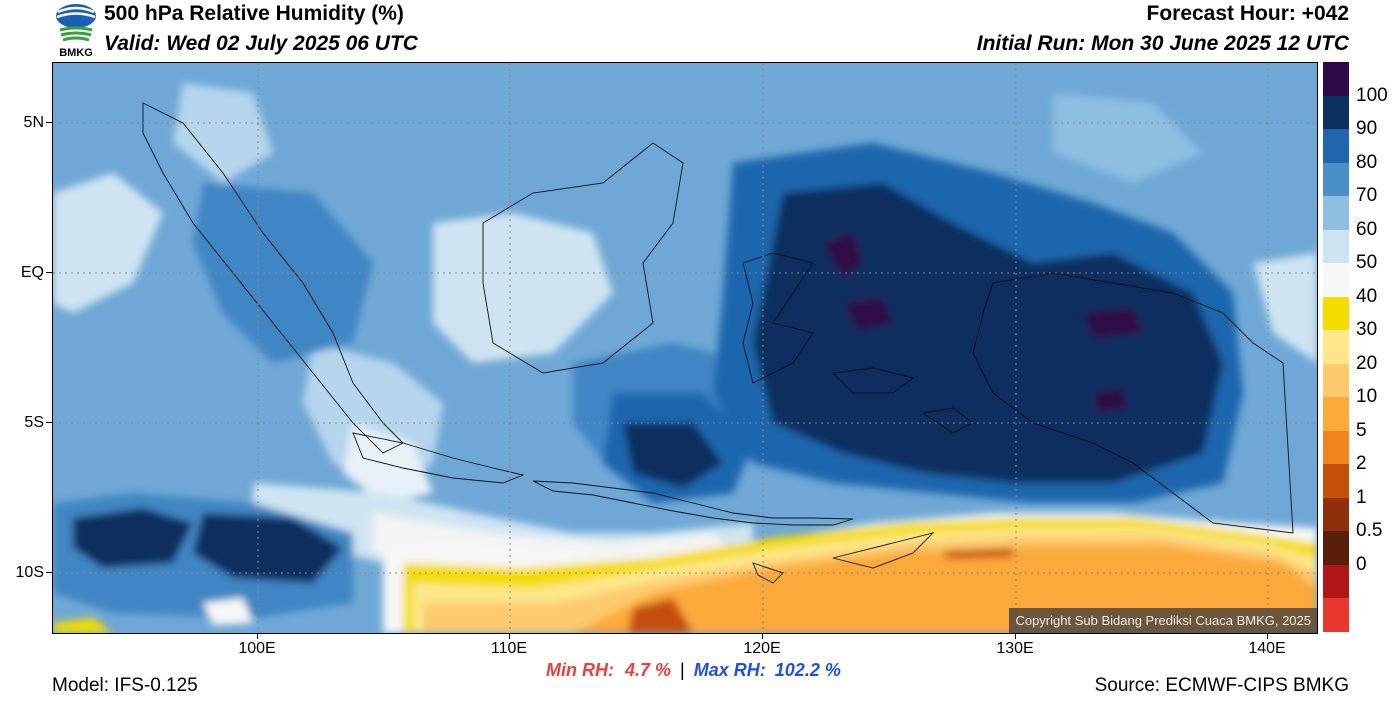  Describe the element at coordinates (1367, 330) in the screenshot. I see `colorbar-label: 30` at that location.